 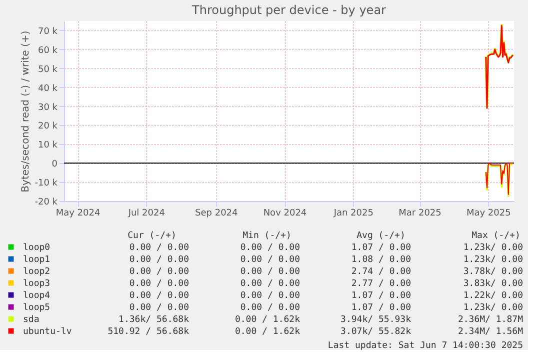 What do you see at coordinates (267, 236) in the screenshot?
I see `text: Min (-/+)` at bounding box center [267, 236].